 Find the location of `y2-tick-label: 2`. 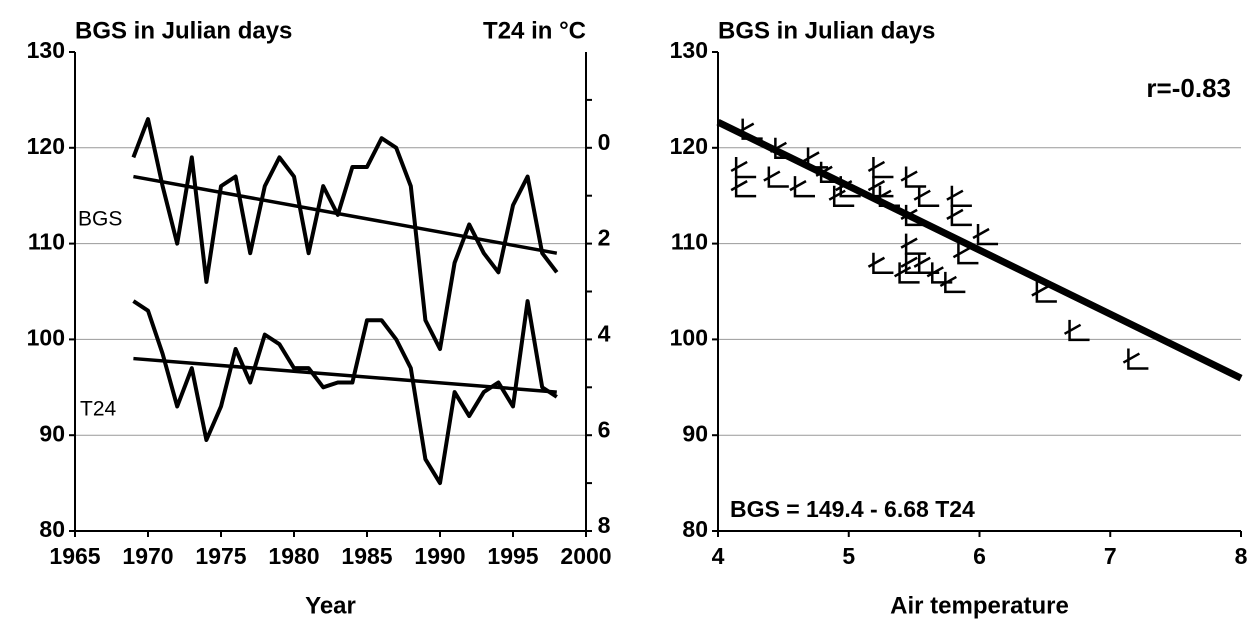

y2-tick-label: 2 is located at coordinates (604, 238).